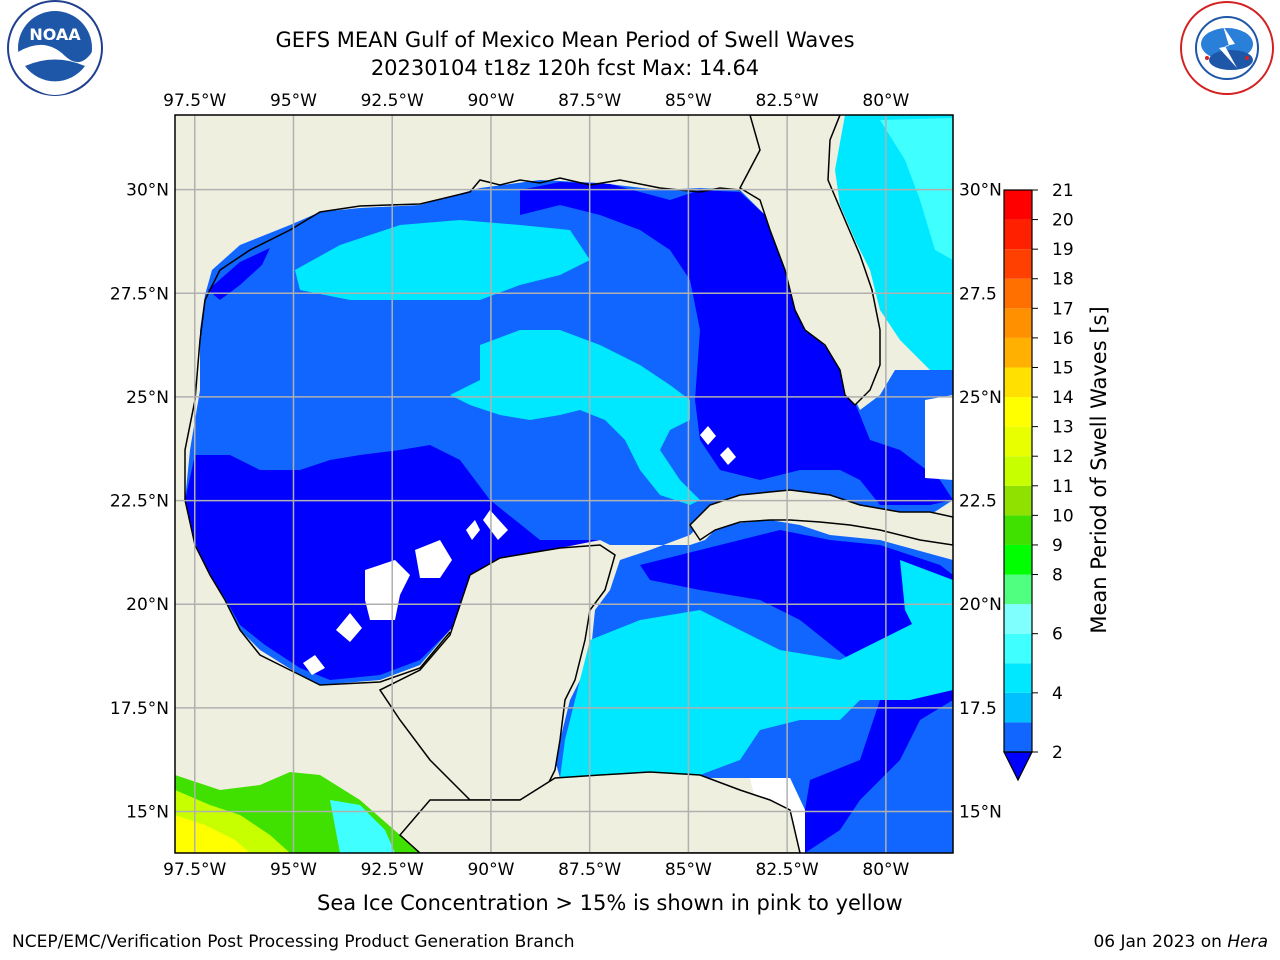 The width and height of the screenshot is (1280, 960). Describe the element at coordinates (536, 101) in the screenshot. I see `x-tick-labels-top: 97.5°W 95°W 92.5°W 90°W 87.5°W 85°W 82.5°W 80°W` at that location.